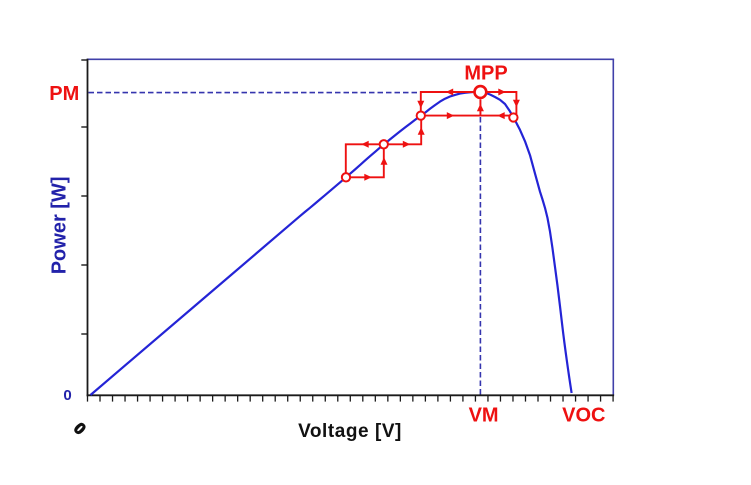 The width and height of the screenshot is (751, 485). Describe the element at coordinates (350, 431) in the screenshot. I see `svg-text: Voltage [V]` at that location.